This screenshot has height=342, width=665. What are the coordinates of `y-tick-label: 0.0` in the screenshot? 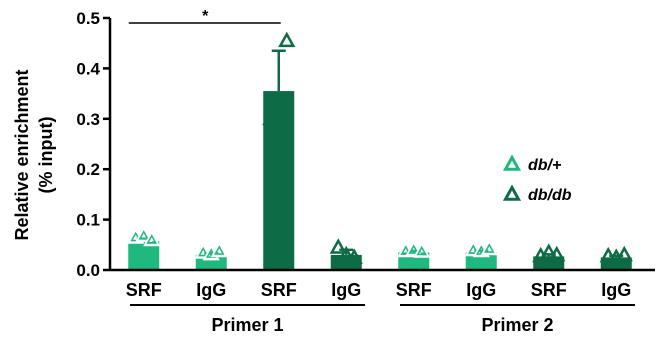 It's located at (88, 270).